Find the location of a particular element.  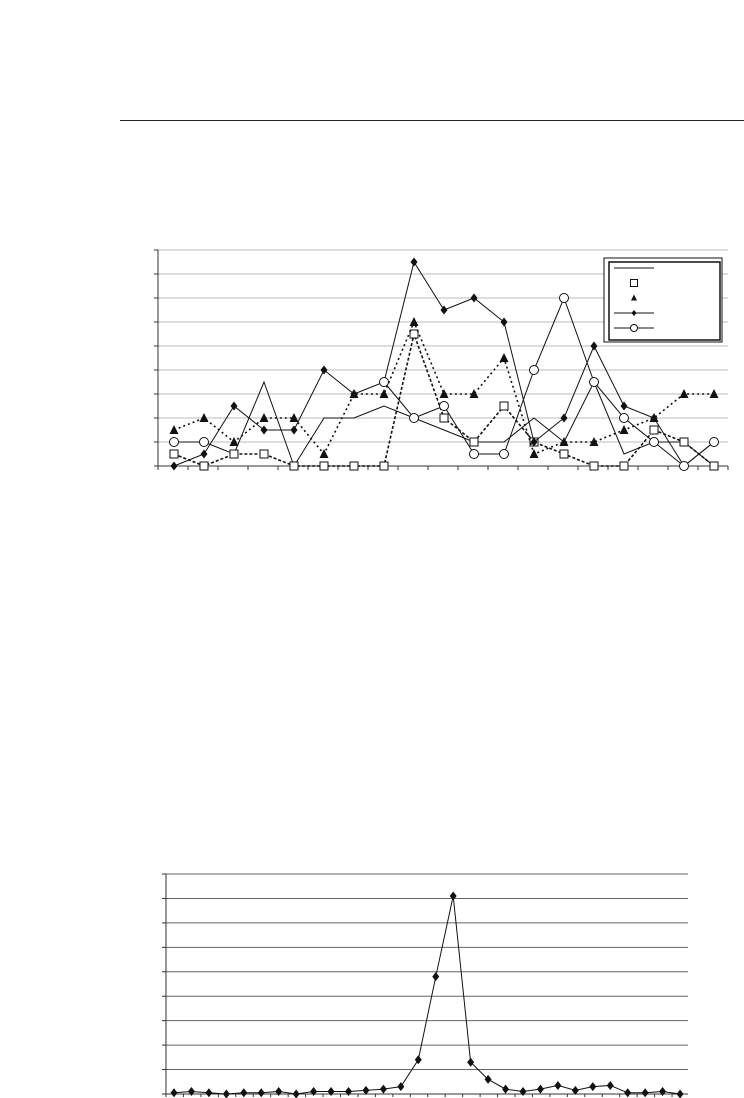

chart-1-legend-inner-frame is located at coordinates (664, 301).